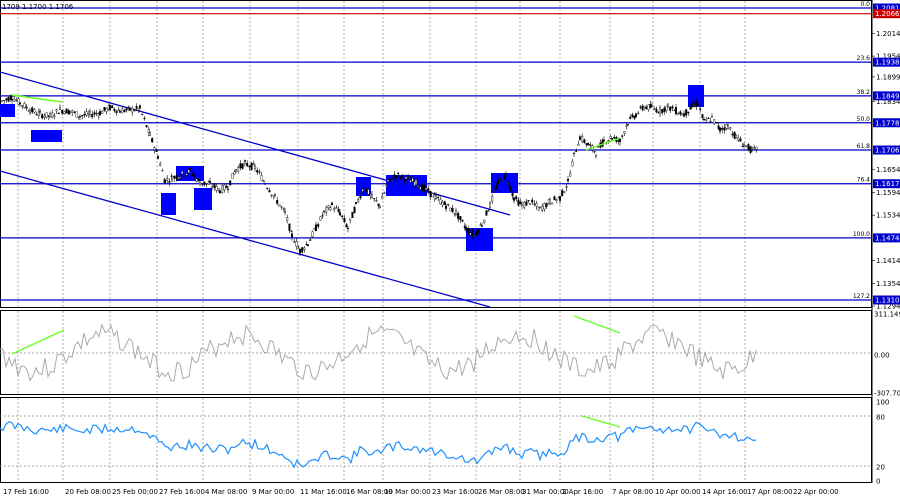 This screenshot has height=500, width=900. I want to click on oscillator-series, so click(378, 352).